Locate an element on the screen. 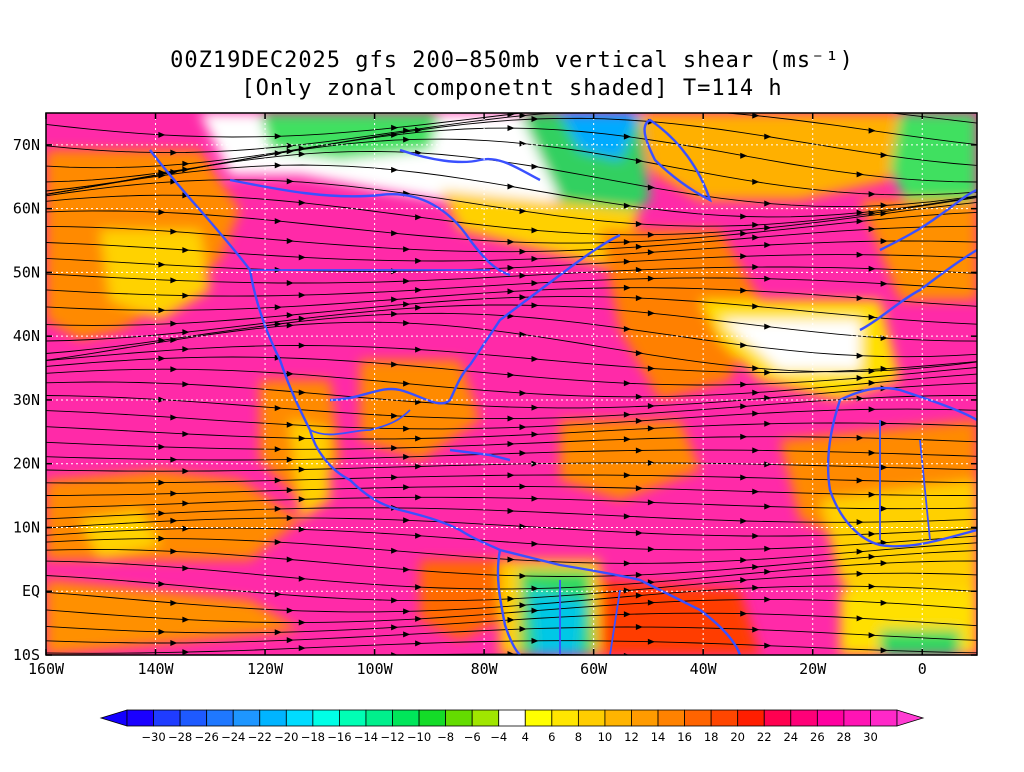  colorbar-label: −24 is located at coordinates (233, 737).